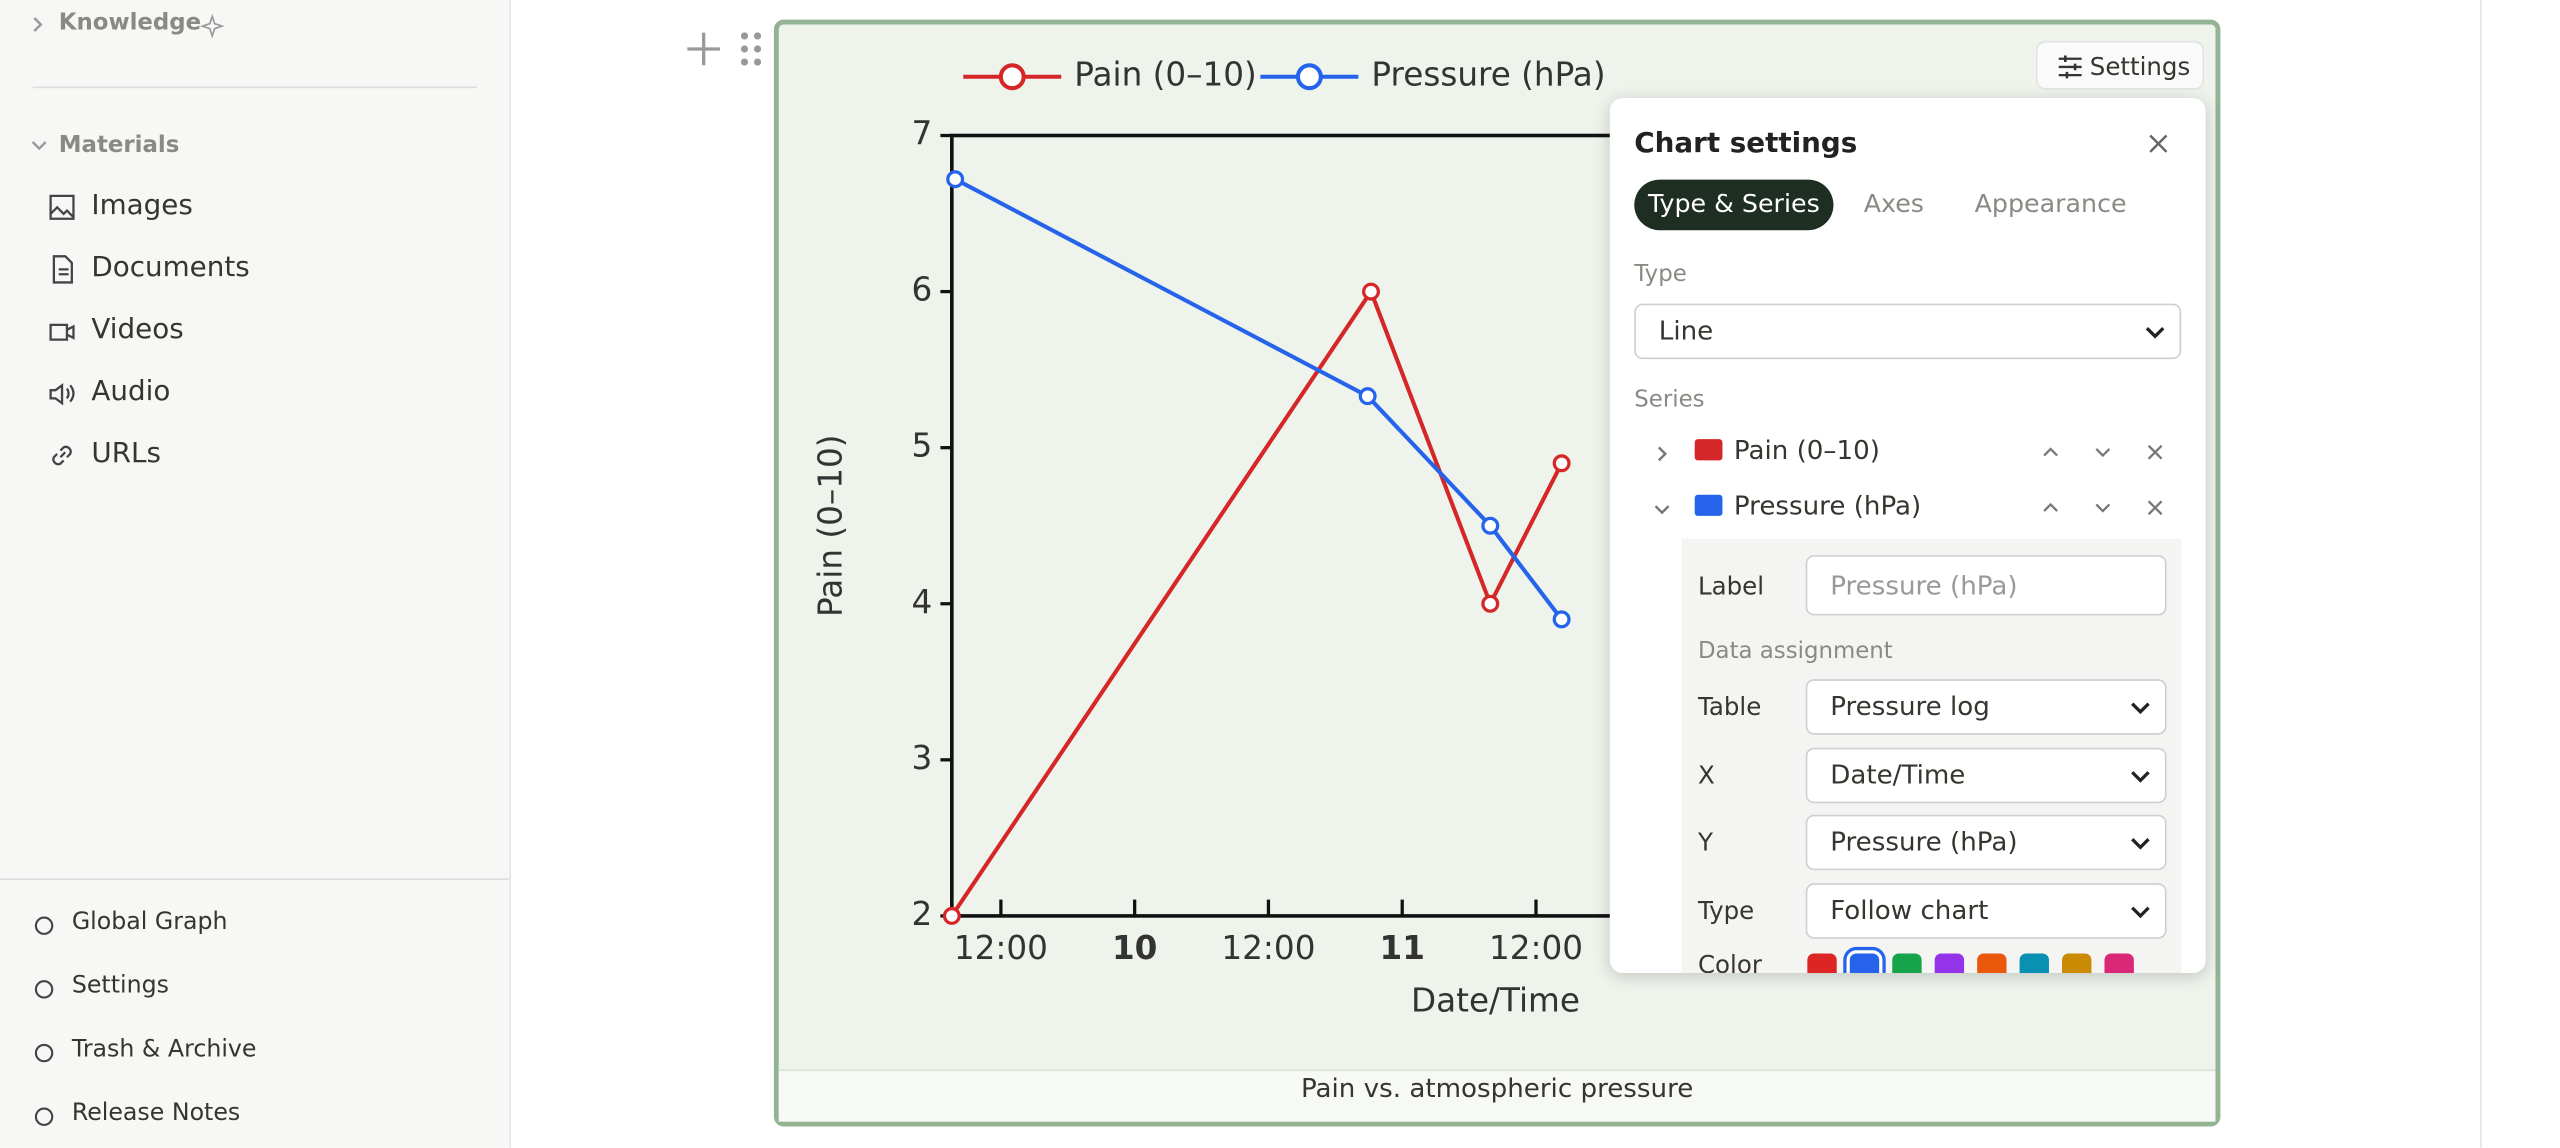  Describe the element at coordinates (212, 26) in the screenshot. I see `sparkle-icon` at that location.